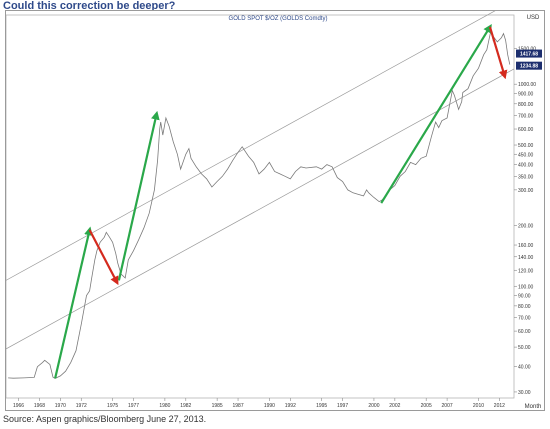  Describe the element at coordinates (527, 85) in the screenshot. I see `y-tick-label: 1000.00` at that location.